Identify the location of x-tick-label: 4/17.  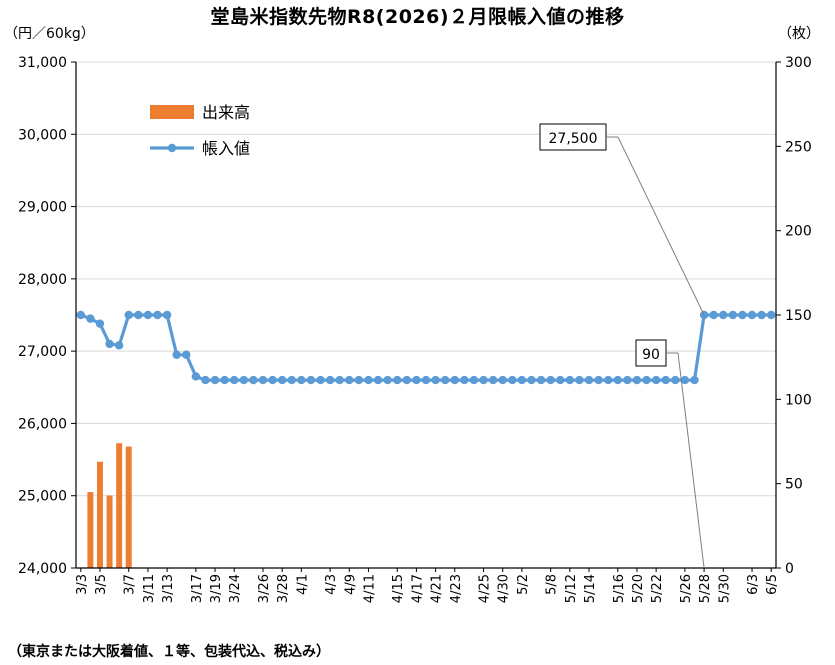
(417, 588).